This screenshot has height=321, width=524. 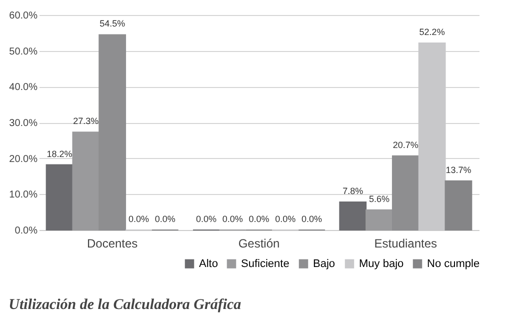 What do you see at coordinates (112, 243) in the screenshot?
I see `x-tick-label: Docentes` at bounding box center [112, 243].